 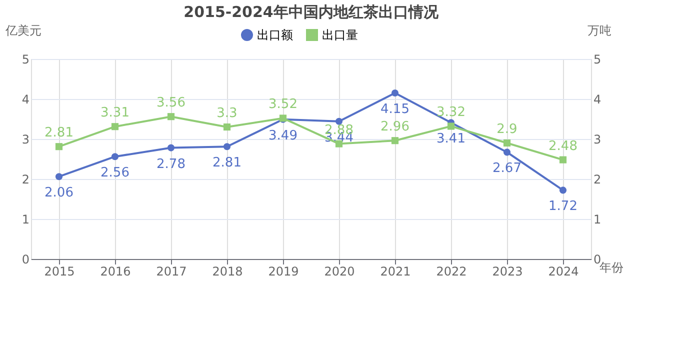 What do you see at coordinates (227, 113) in the screenshot?
I see `data-label: 3.3` at bounding box center [227, 113].